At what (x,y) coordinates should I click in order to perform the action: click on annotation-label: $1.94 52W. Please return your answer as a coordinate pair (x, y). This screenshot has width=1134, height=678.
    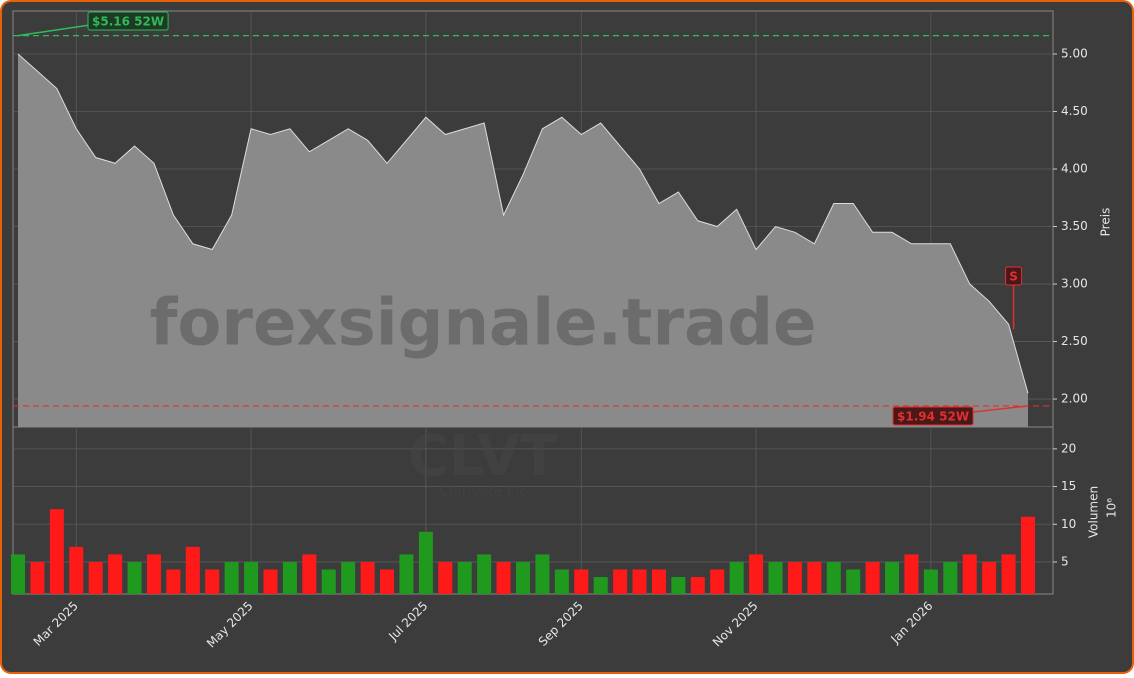
    Looking at the image, I should click on (933, 417).